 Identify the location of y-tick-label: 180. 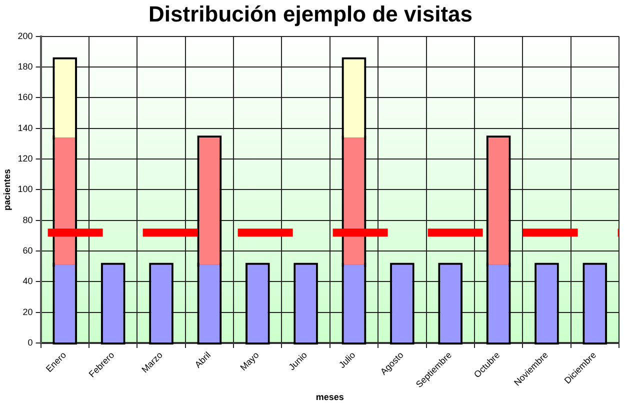
(25, 67).